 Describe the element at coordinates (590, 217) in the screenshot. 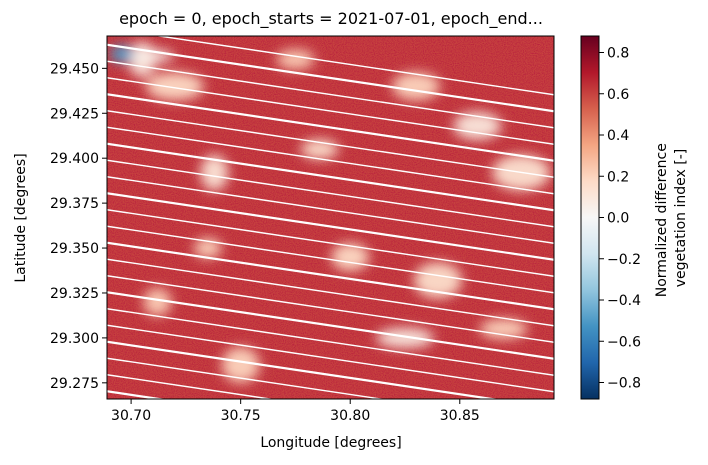

I see `colorbar` at that location.